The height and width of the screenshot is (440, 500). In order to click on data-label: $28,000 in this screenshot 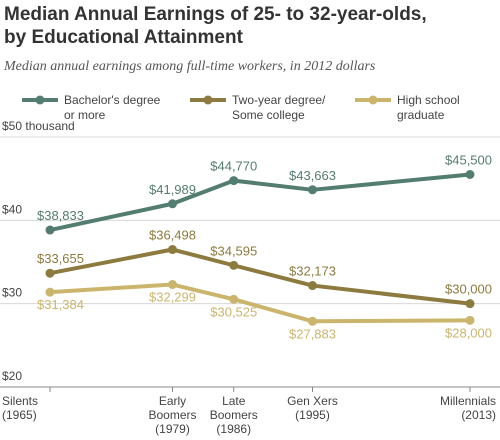, I will do `click(468, 332)`.